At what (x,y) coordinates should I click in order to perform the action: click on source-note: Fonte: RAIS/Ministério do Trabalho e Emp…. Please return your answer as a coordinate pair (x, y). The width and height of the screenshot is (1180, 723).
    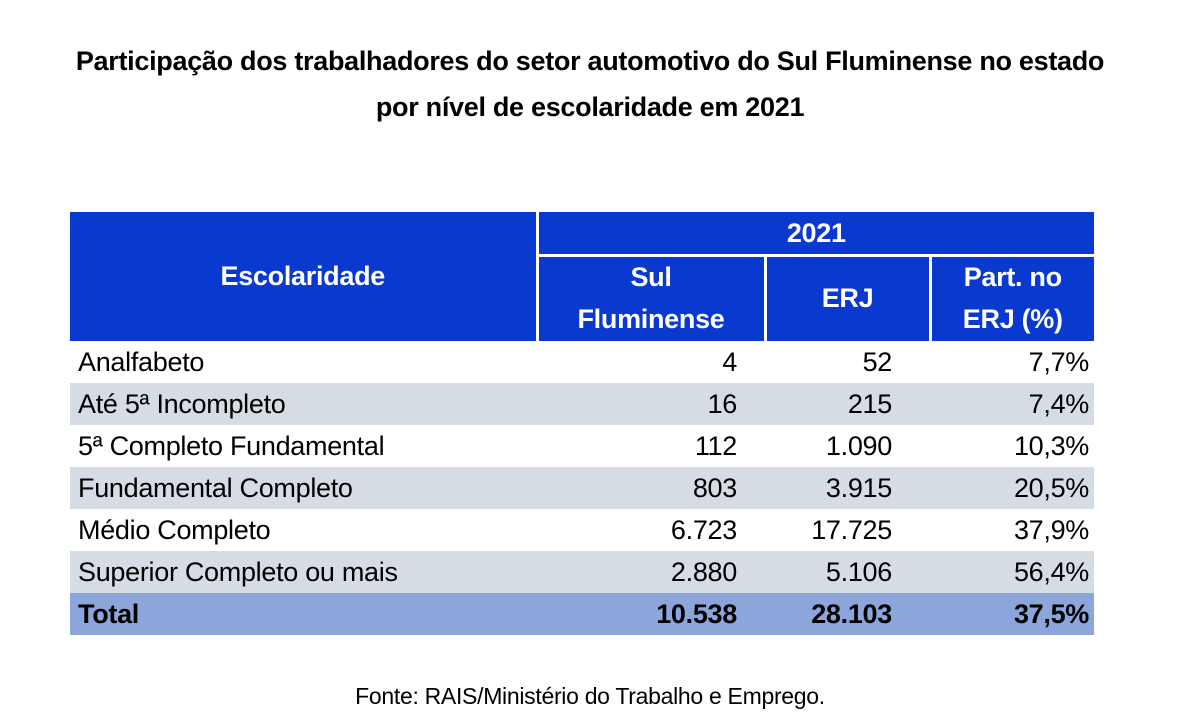
    Looking at the image, I should click on (590, 696).